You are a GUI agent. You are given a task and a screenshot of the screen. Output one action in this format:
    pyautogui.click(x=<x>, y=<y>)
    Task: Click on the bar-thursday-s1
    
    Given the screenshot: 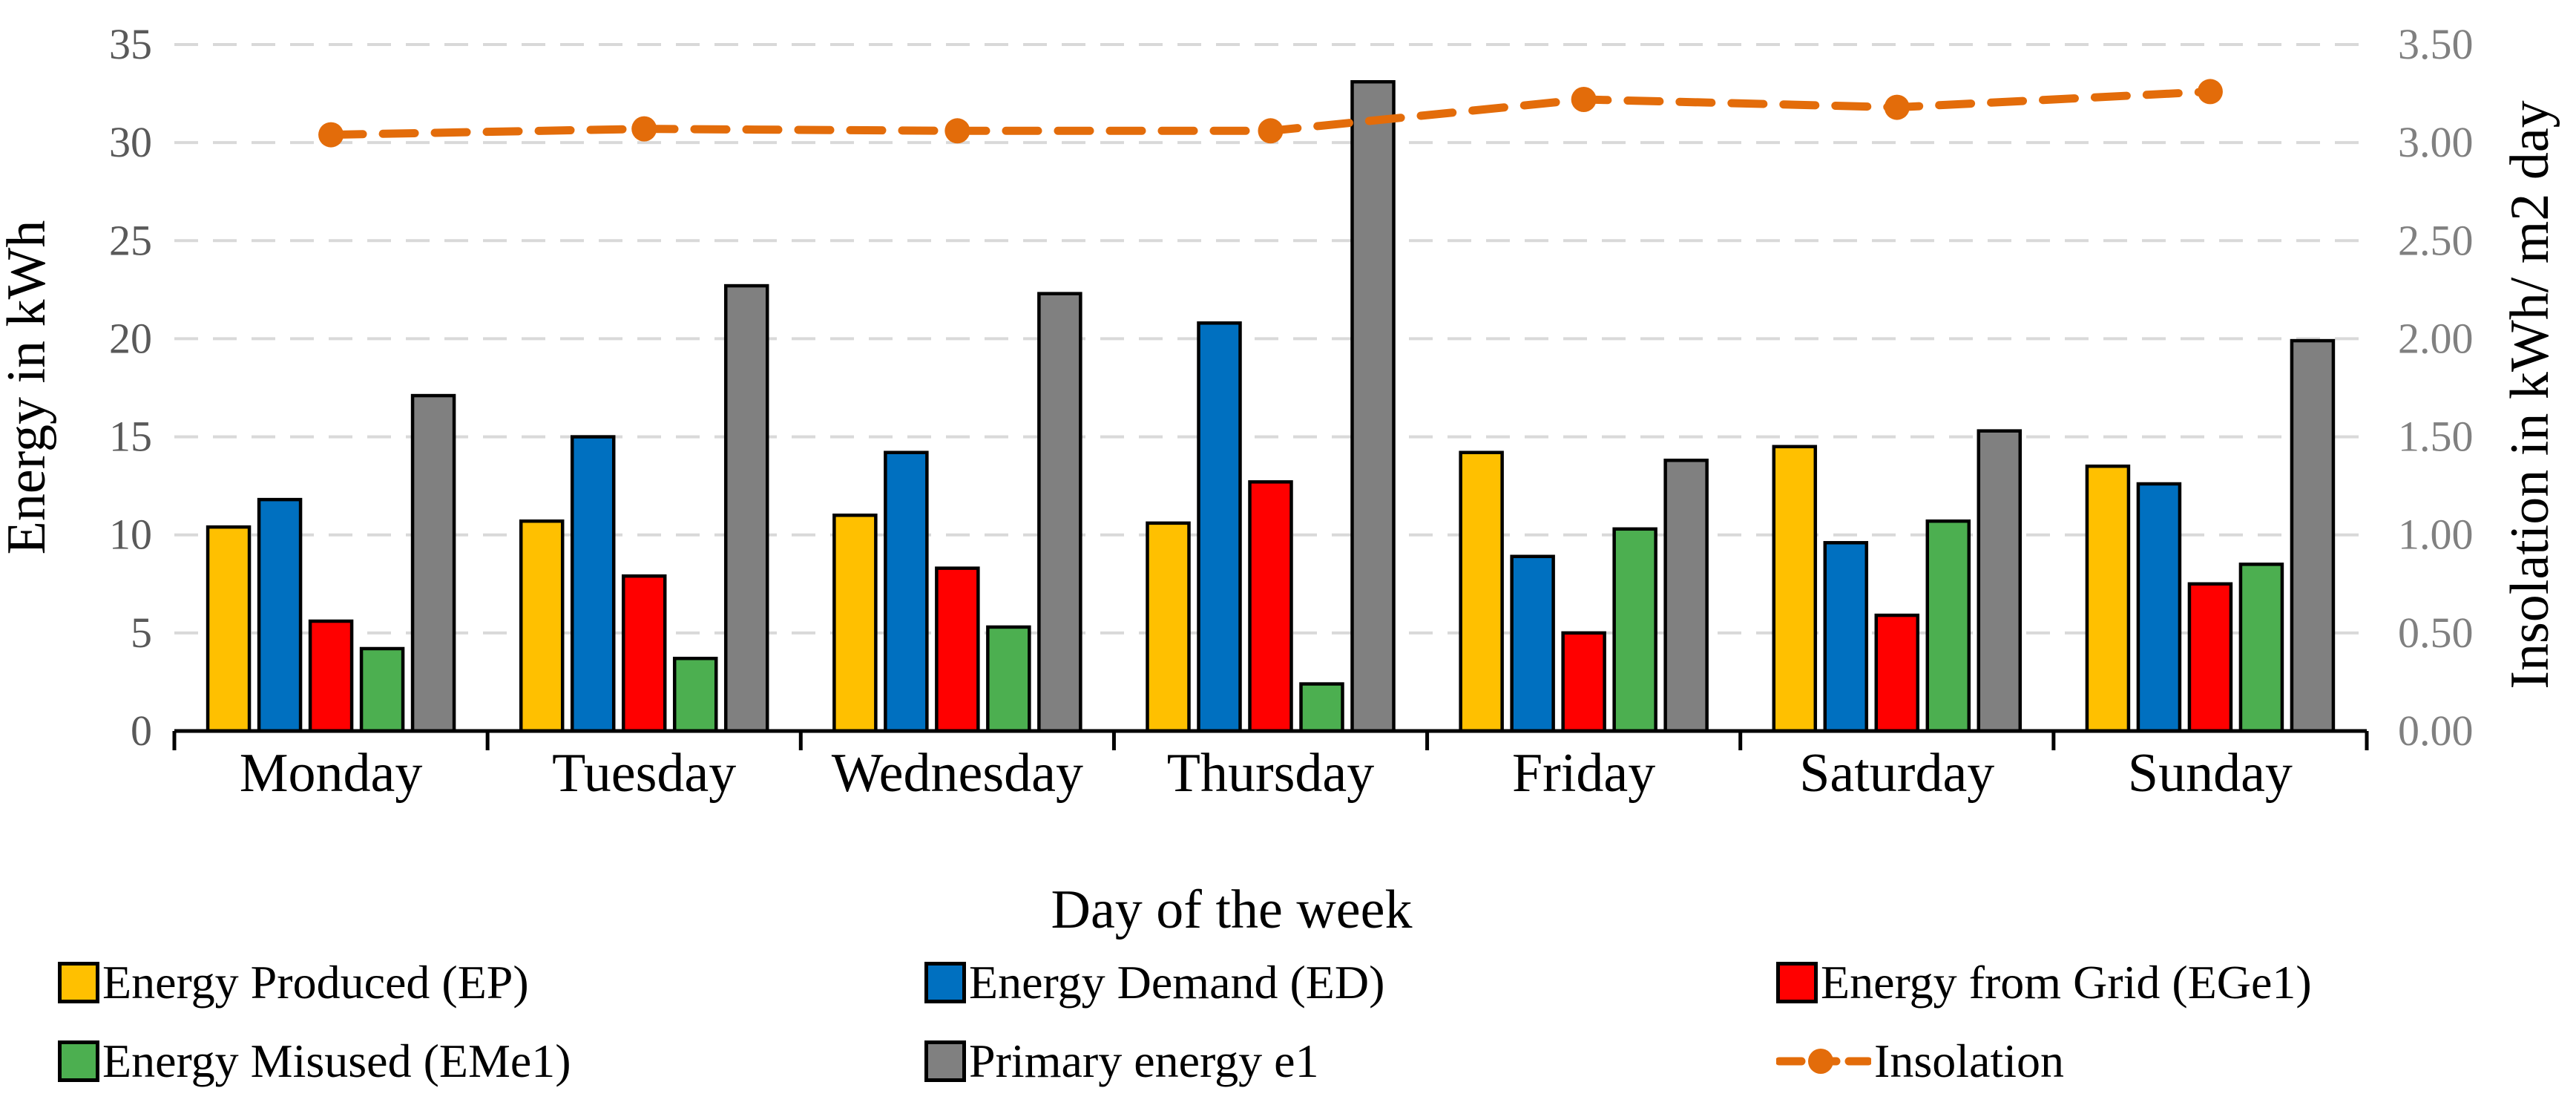 What is the action you would take?
    pyautogui.click(x=1219, y=527)
    